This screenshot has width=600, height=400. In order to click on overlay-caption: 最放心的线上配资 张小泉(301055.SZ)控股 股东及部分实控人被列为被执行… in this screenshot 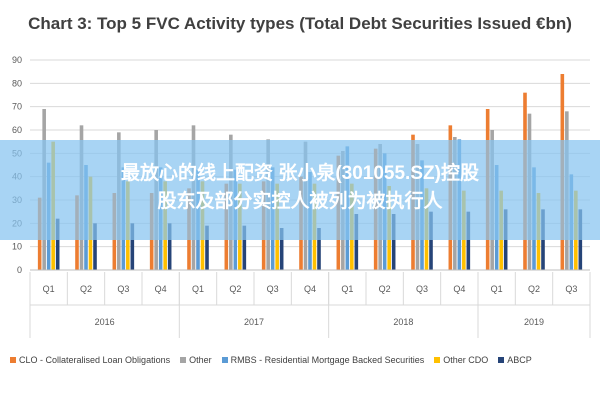, I will do `click(300, 188)`.